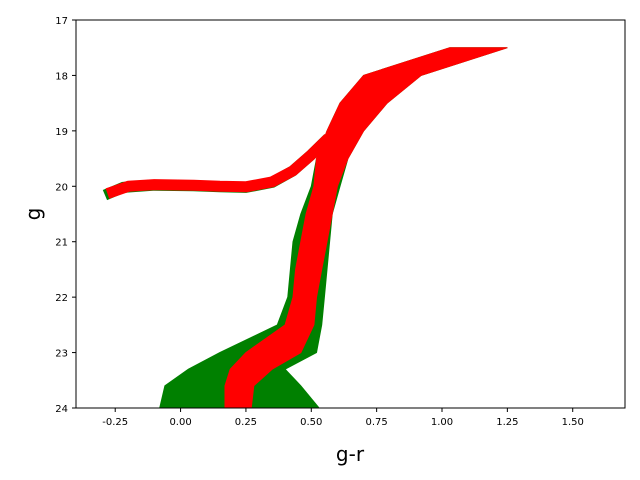 This screenshot has height=480, width=640. What do you see at coordinates (61, 298) in the screenshot?
I see `y-tick-label: 22` at bounding box center [61, 298].